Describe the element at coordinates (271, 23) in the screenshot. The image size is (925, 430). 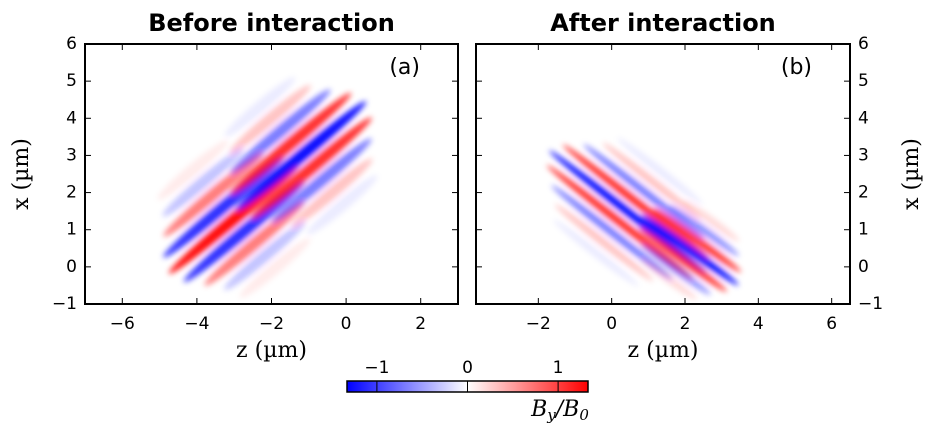
I see `chart-title: Before interaction` at that location.